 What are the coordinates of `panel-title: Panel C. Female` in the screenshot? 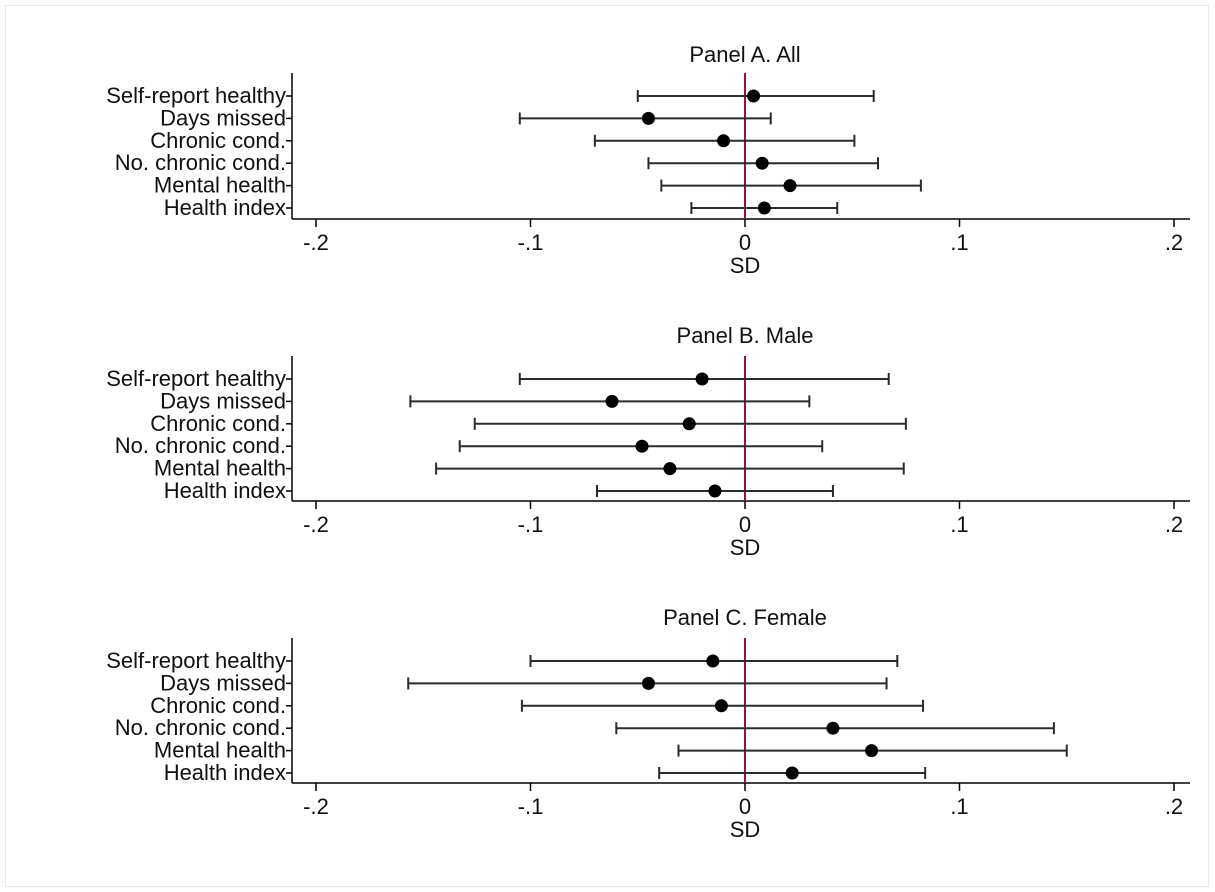 It's located at (745, 617).